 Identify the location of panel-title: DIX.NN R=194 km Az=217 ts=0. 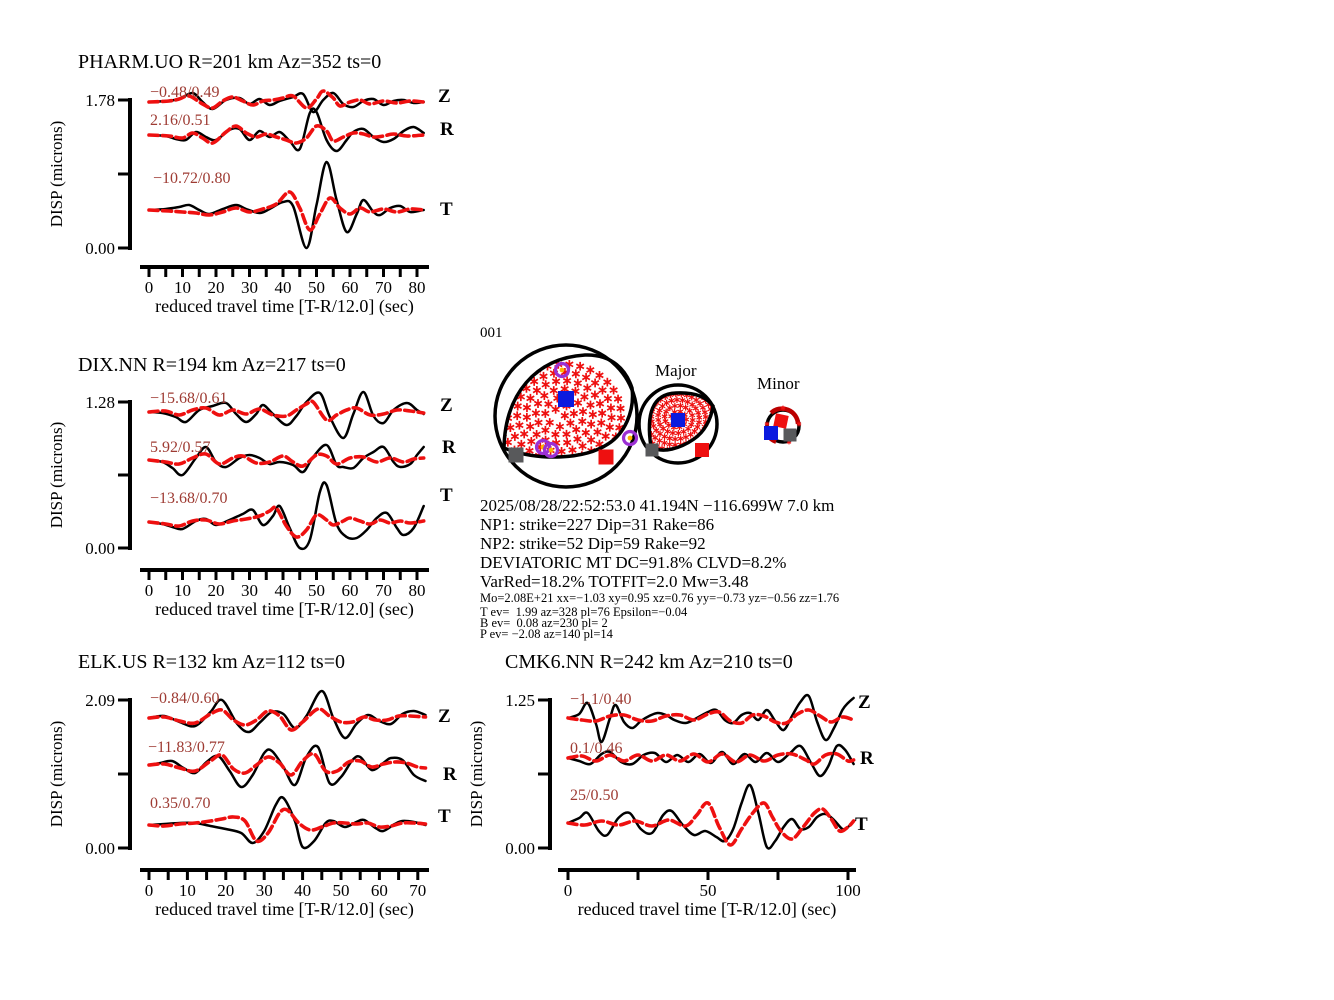
(212, 365).